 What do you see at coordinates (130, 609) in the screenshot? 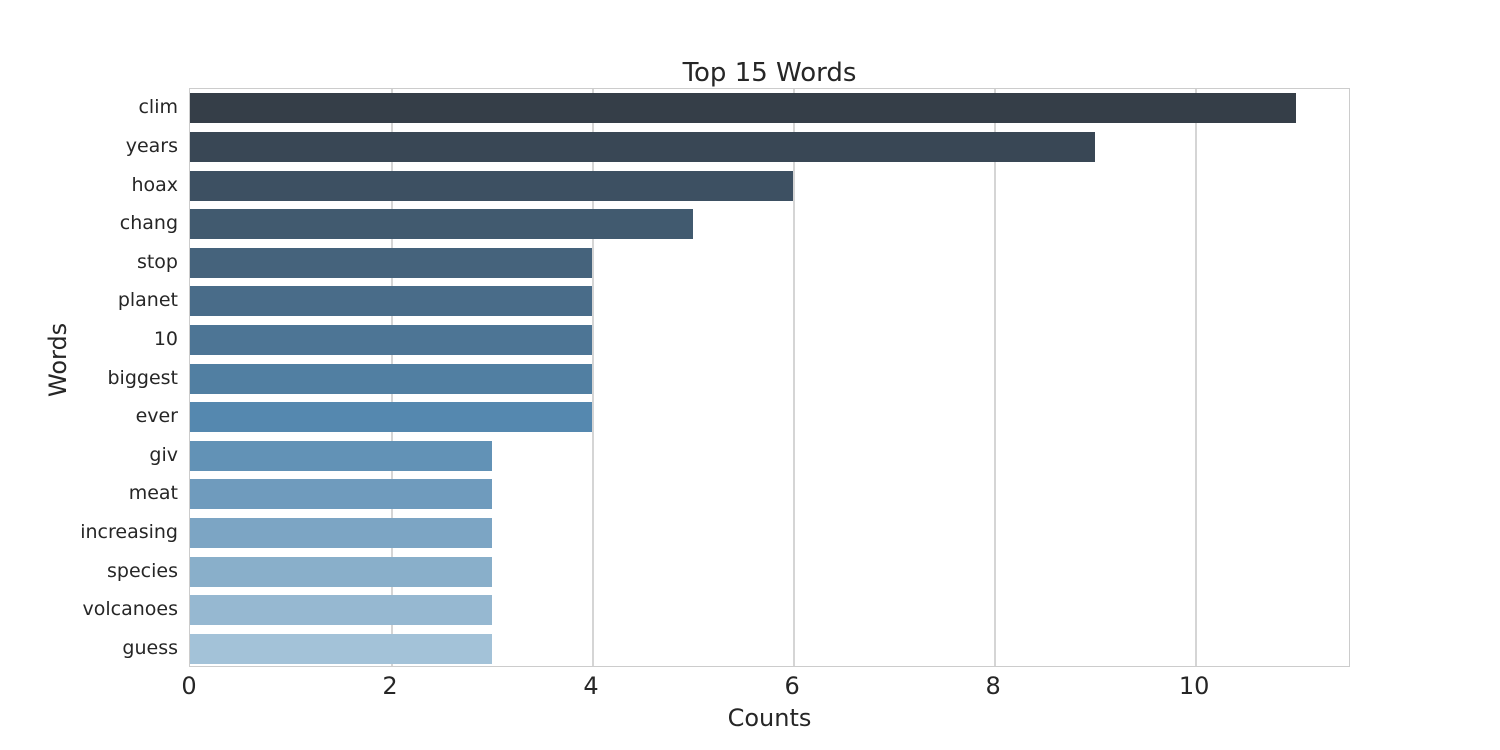
I see `y-tick-label: volcanoes` at bounding box center [130, 609].